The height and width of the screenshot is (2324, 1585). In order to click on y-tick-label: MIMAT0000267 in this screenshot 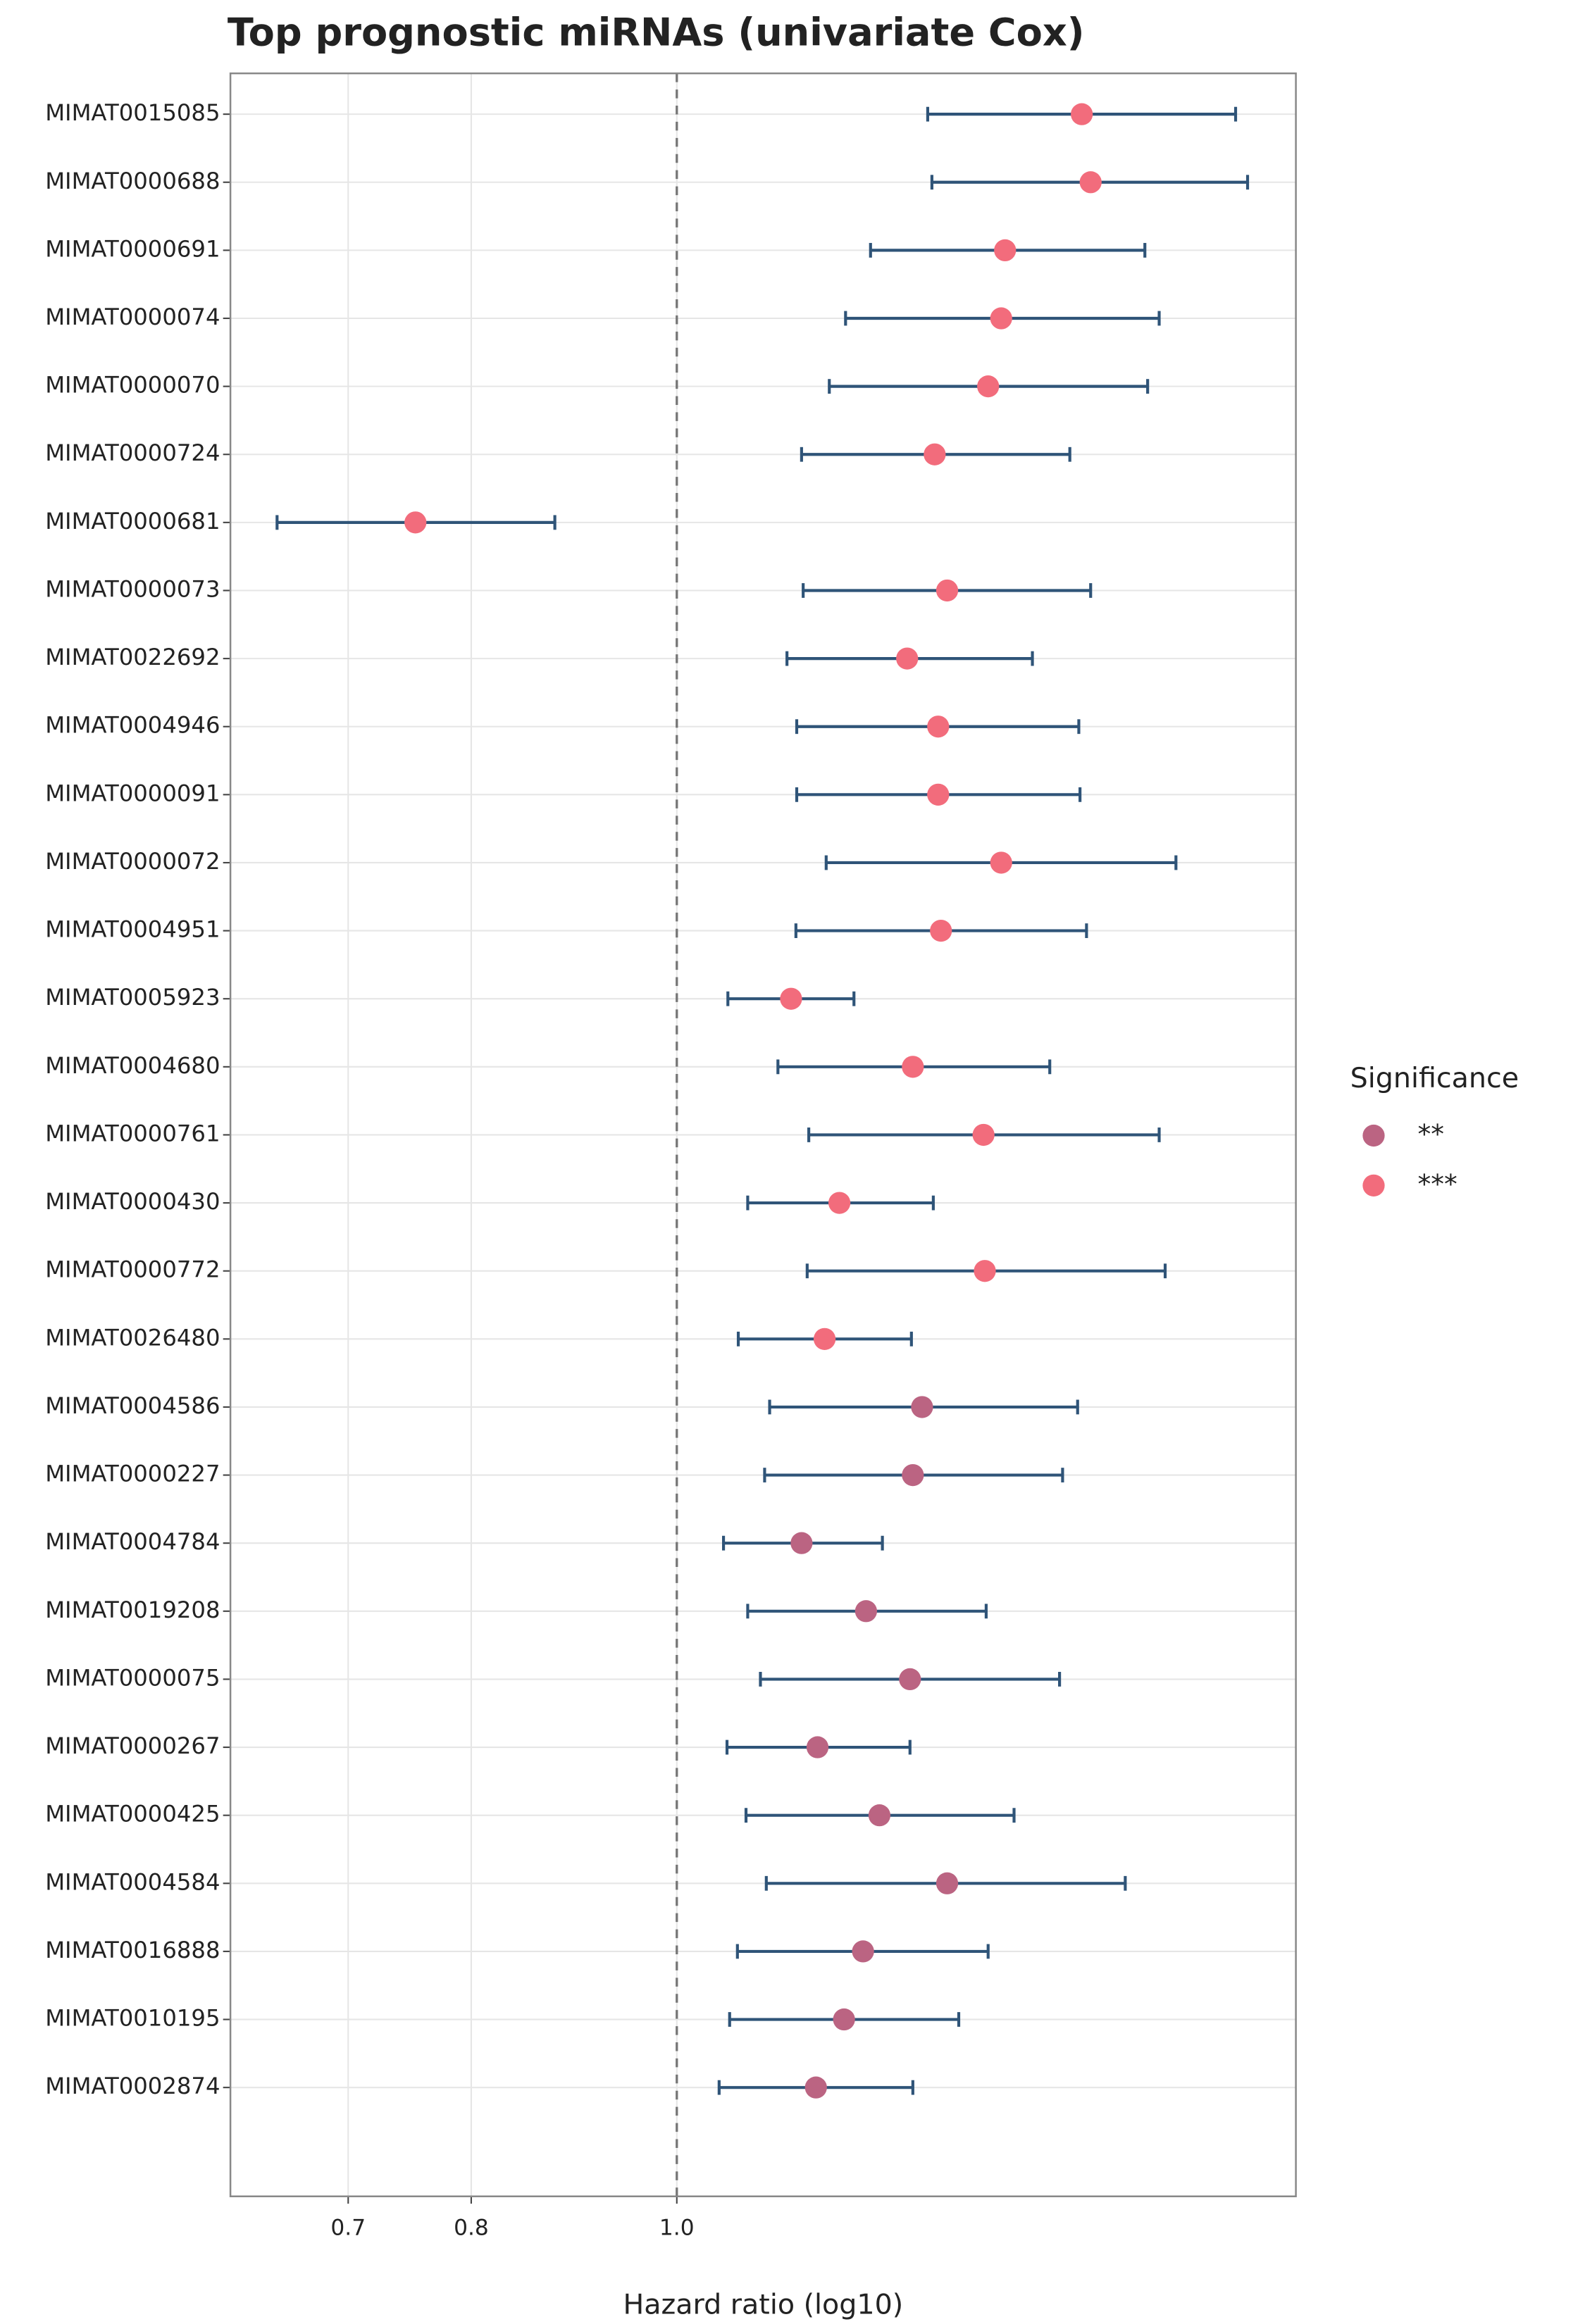, I will do `click(132, 1745)`.